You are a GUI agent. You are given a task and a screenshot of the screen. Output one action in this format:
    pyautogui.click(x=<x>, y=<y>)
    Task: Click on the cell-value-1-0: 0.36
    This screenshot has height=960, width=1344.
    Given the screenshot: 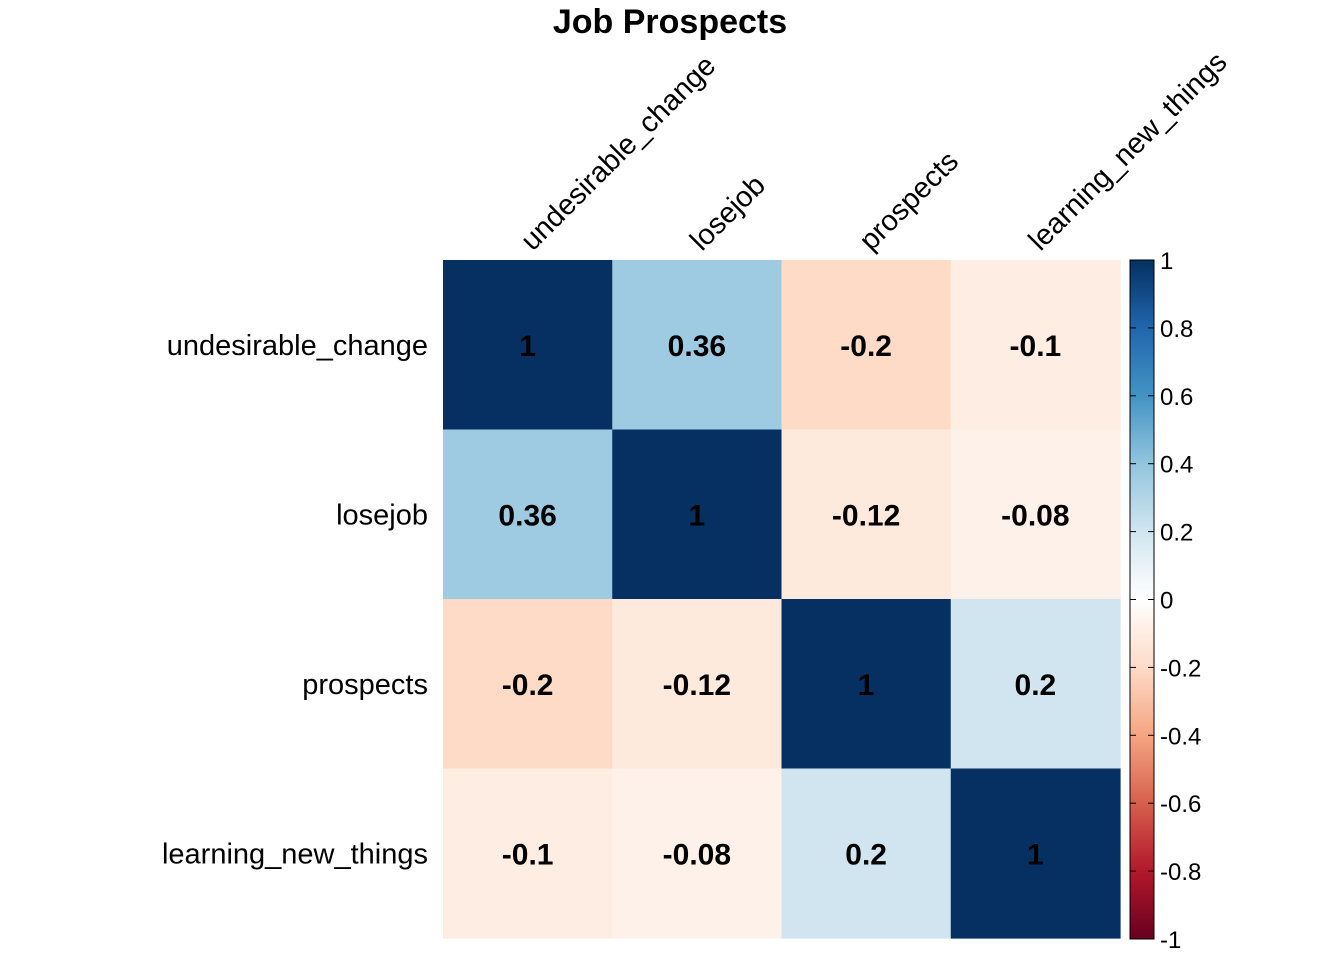 What is the action you would take?
    pyautogui.click(x=527, y=515)
    